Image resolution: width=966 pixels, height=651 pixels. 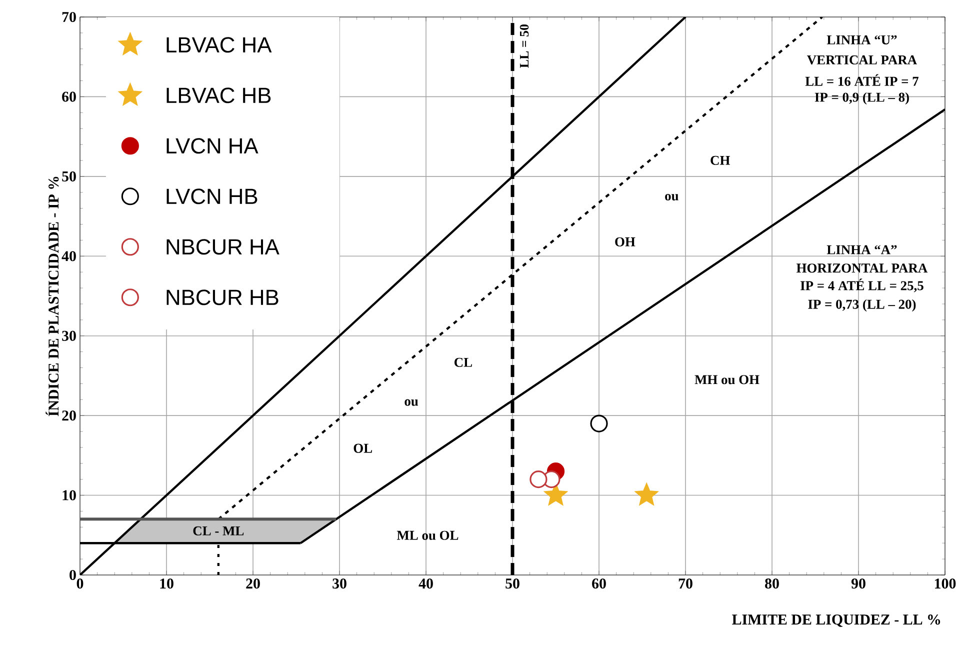 I want to click on y-axis-title: ÍNDICE DE PLASTICIDADE - IP %, so click(x=52, y=296).